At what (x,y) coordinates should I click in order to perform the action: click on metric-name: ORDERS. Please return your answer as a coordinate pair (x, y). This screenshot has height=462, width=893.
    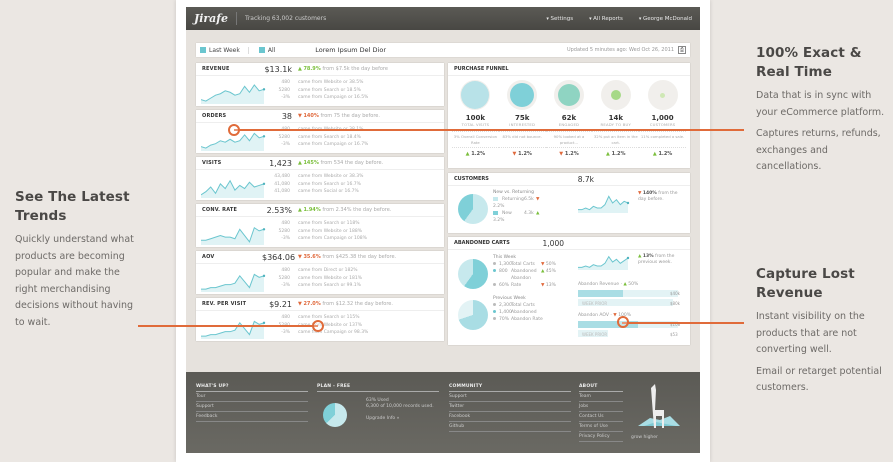
    Looking at the image, I should click on (214, 116).